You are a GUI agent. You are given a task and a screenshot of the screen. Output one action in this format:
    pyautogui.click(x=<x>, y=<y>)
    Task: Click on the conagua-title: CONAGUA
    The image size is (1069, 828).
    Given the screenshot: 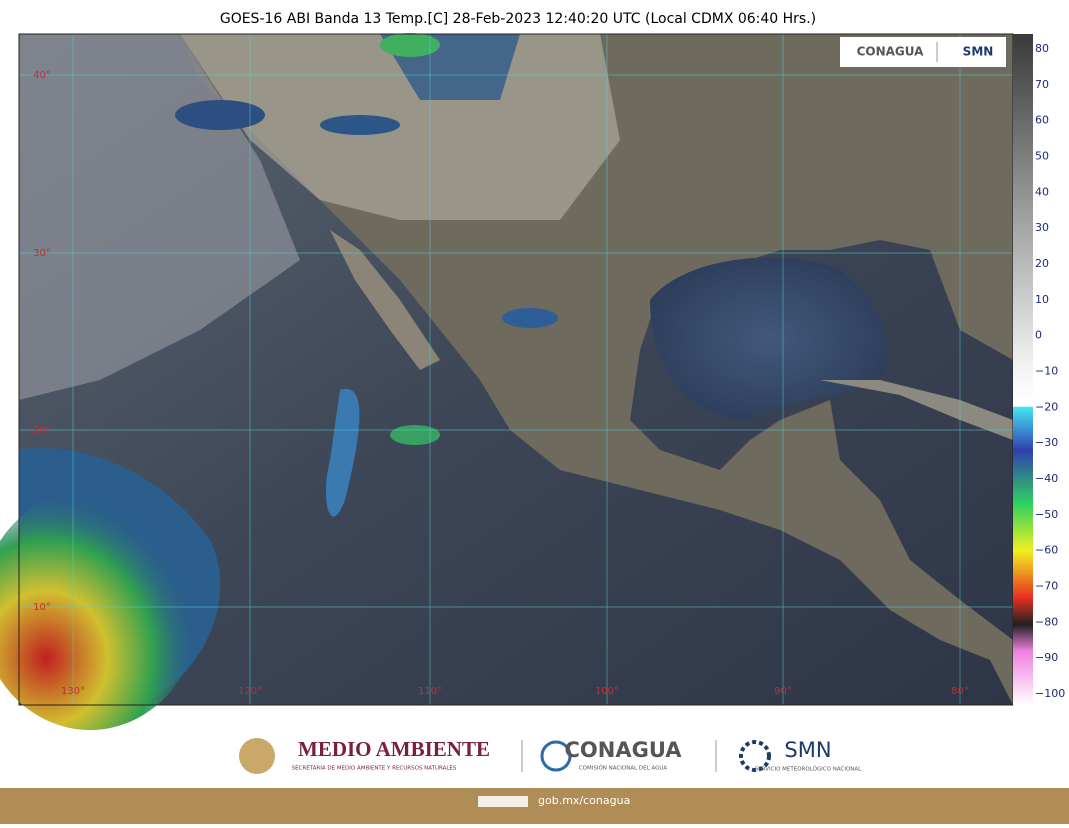 What is the action you would take?
    pyautogui.click(x=624, y=750)
    